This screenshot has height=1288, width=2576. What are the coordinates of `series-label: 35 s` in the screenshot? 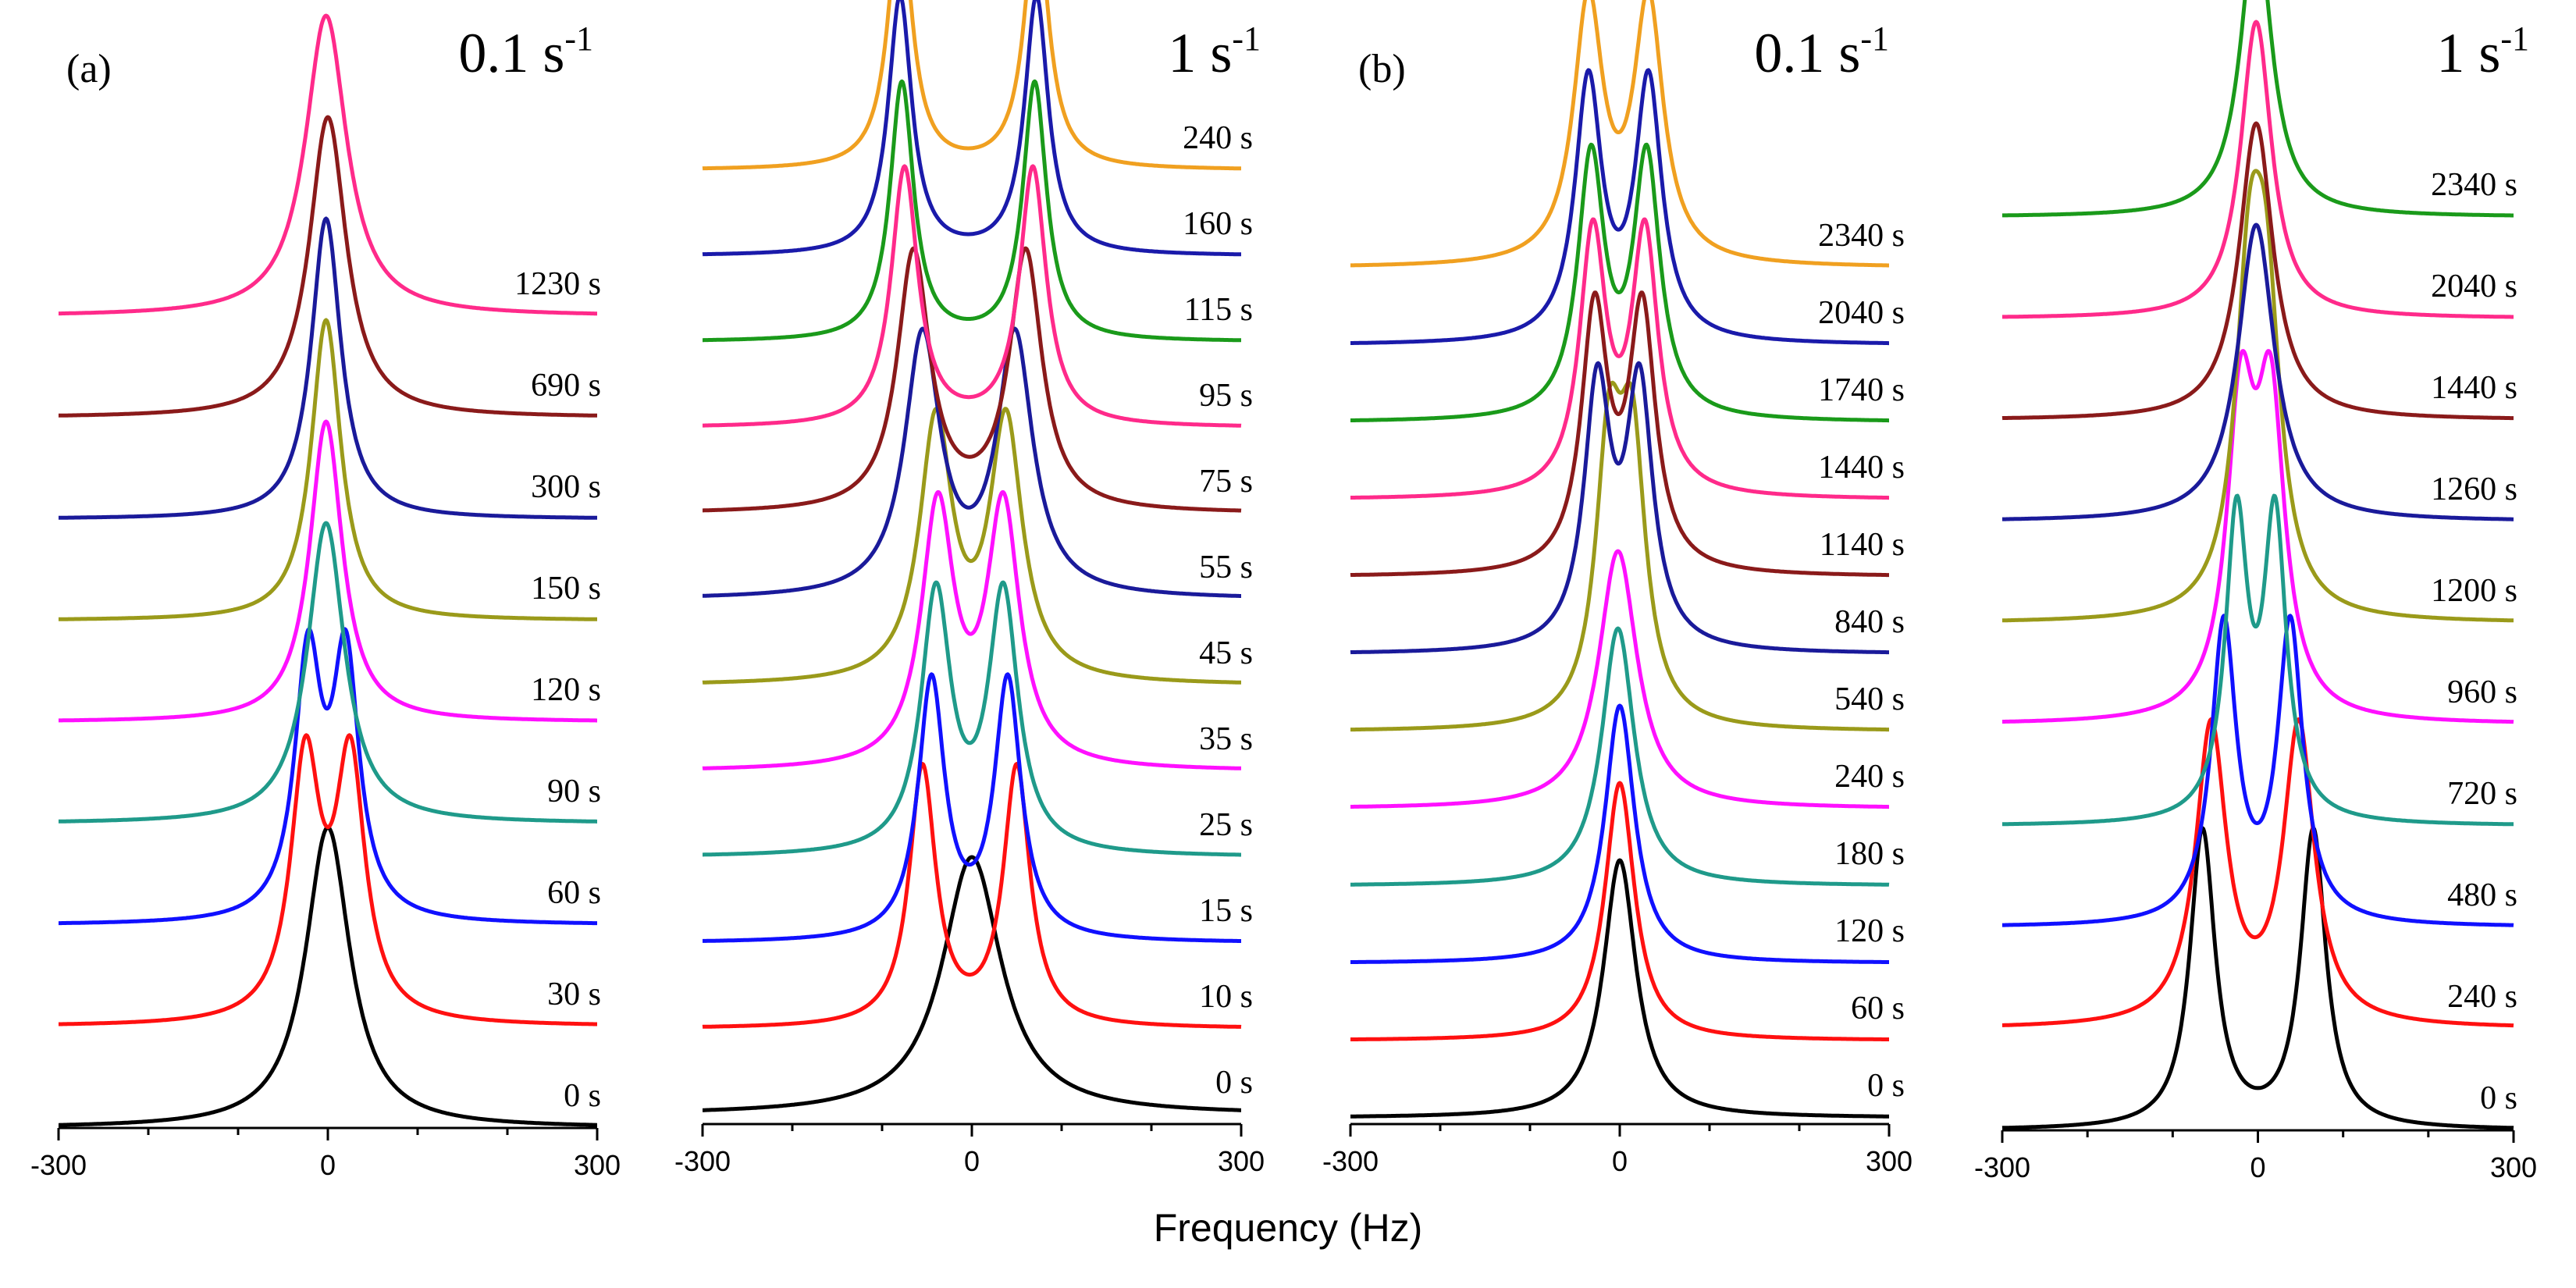 It's located at (1226, 739).